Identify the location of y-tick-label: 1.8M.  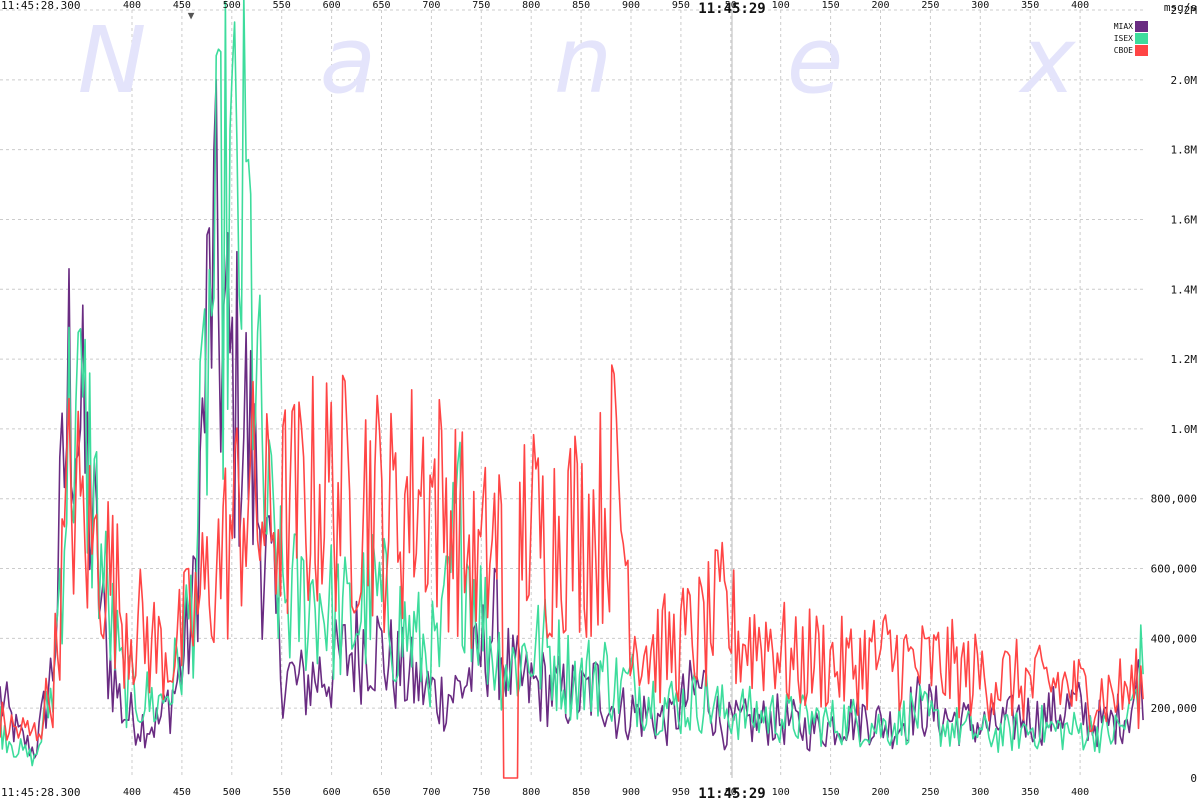
(1184, 150).